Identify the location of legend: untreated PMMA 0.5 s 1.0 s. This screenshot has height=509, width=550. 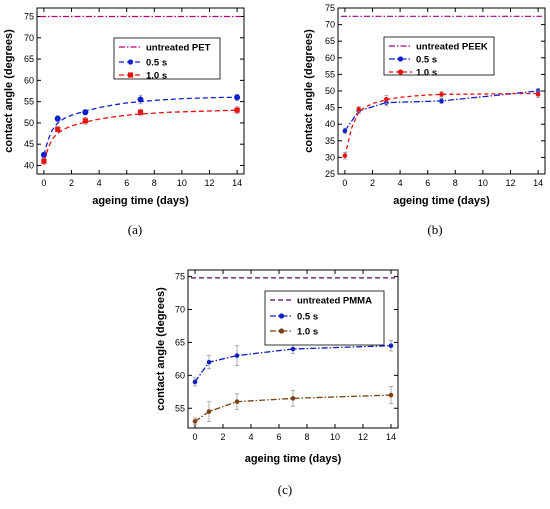
(324, 318).